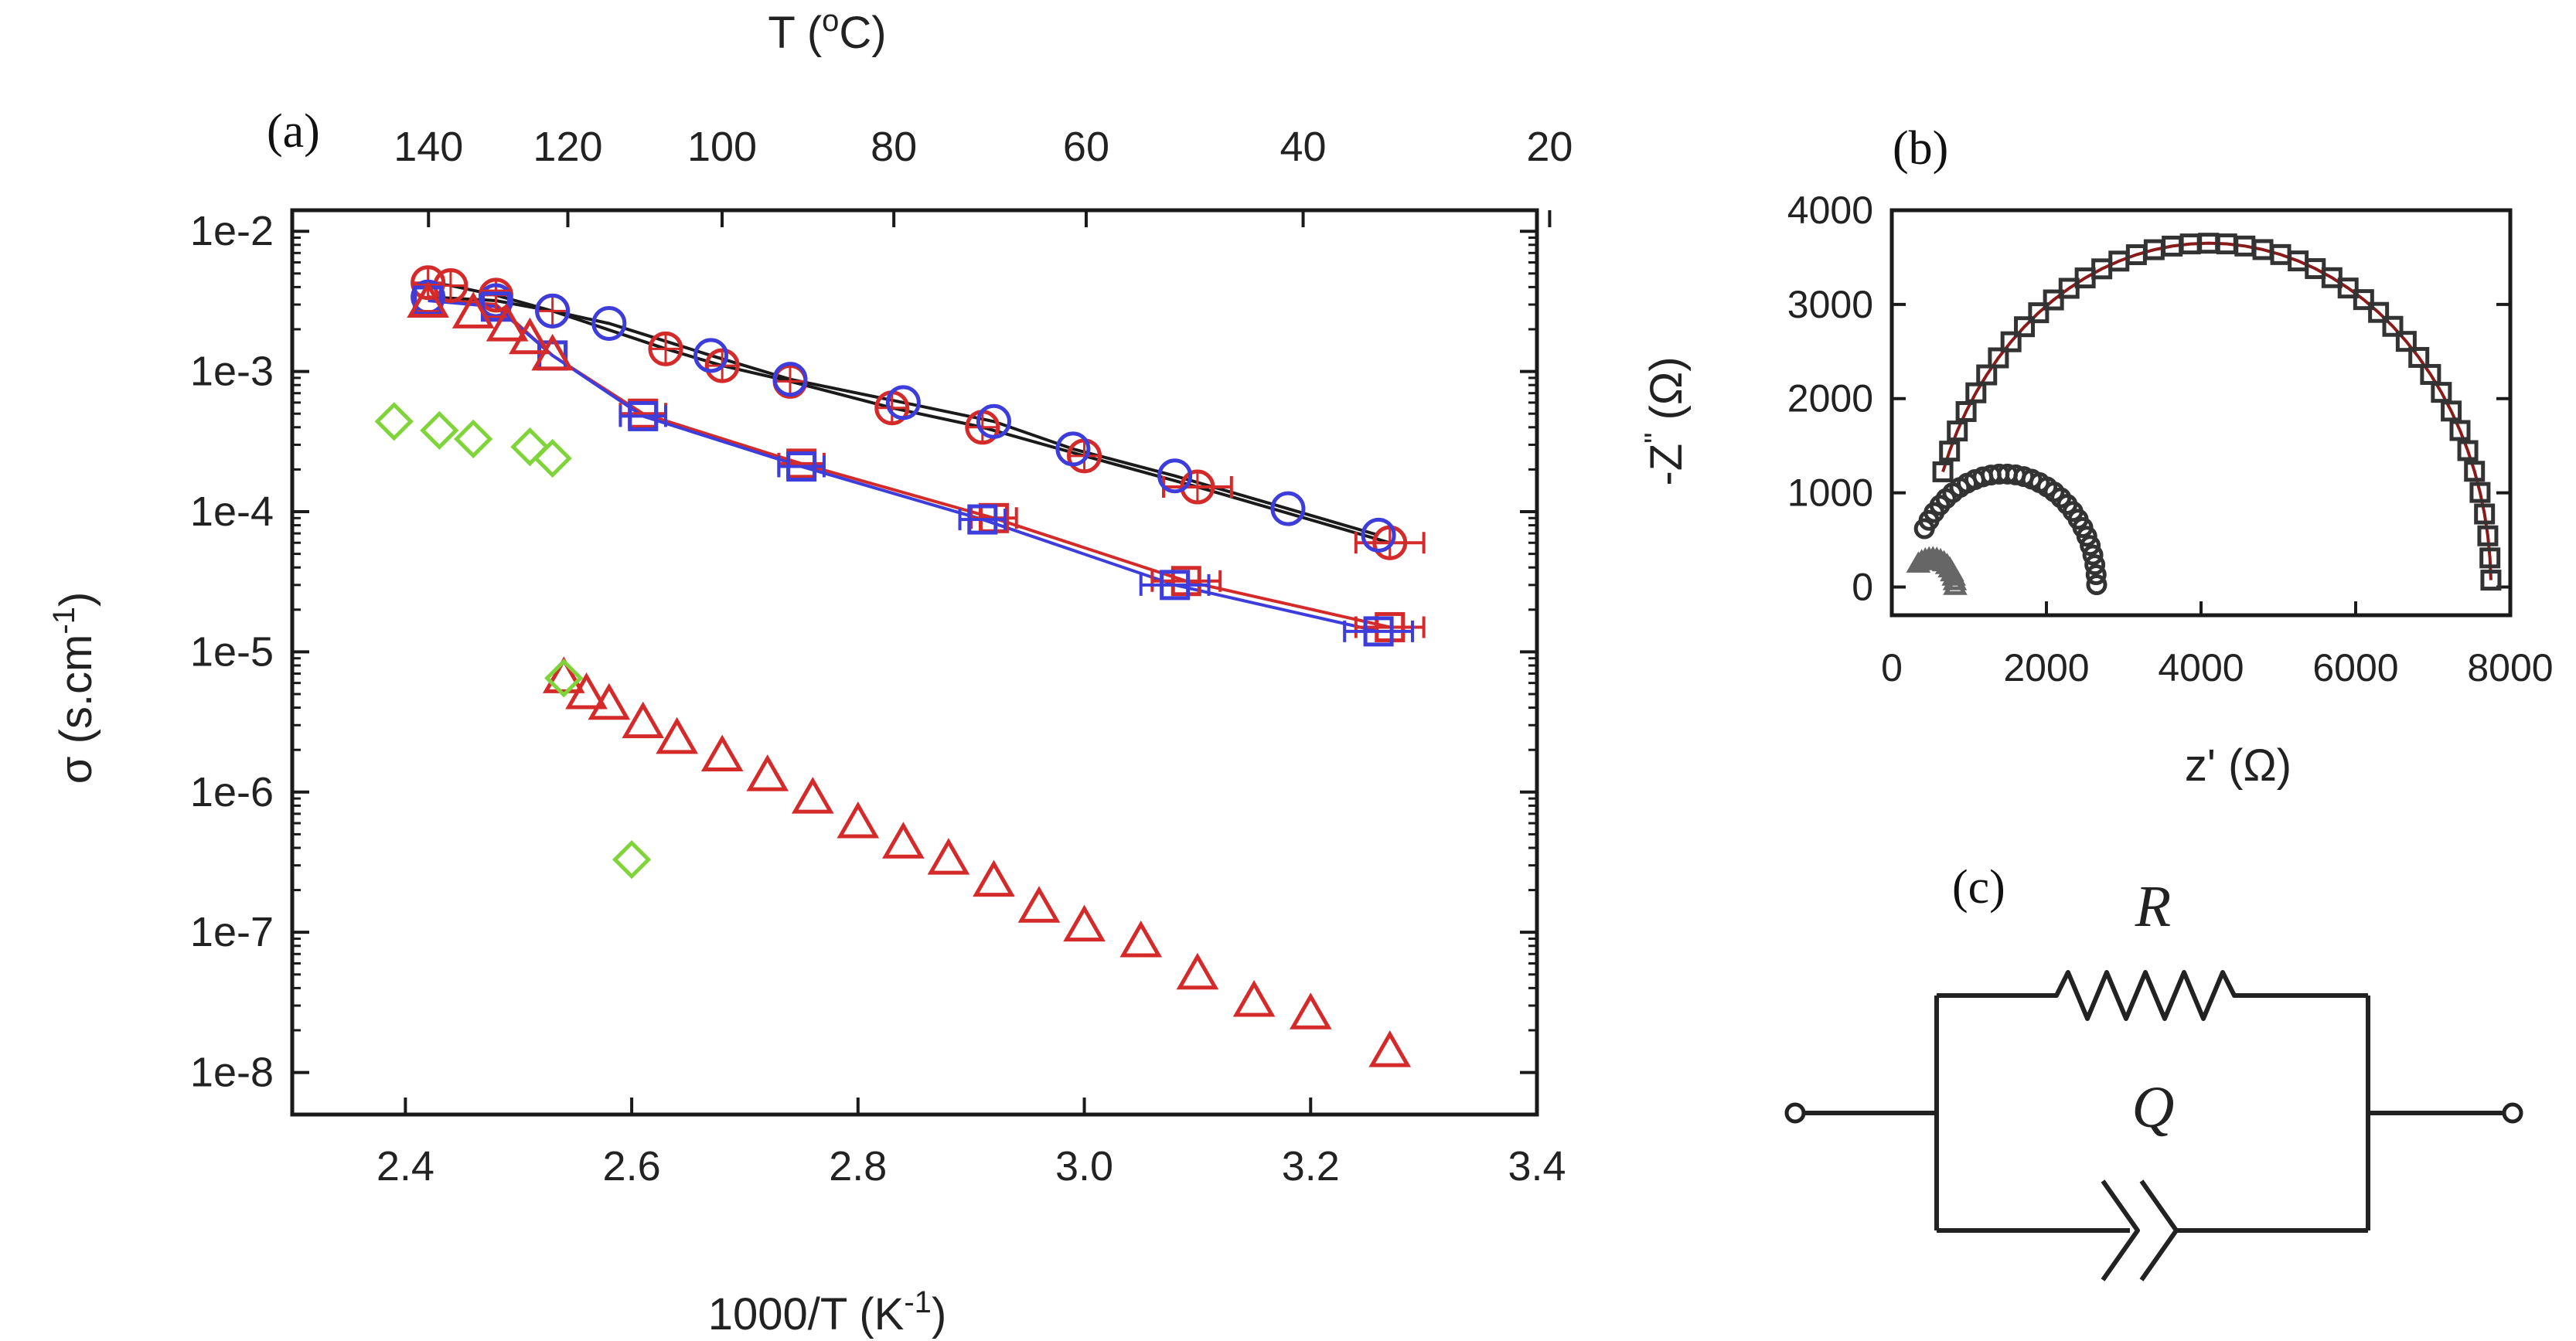 Image resolution: width=2576 pixels, height=1341 pixels. I want to click on nyquist-y-tick-label: 0, so click(1862, 587).